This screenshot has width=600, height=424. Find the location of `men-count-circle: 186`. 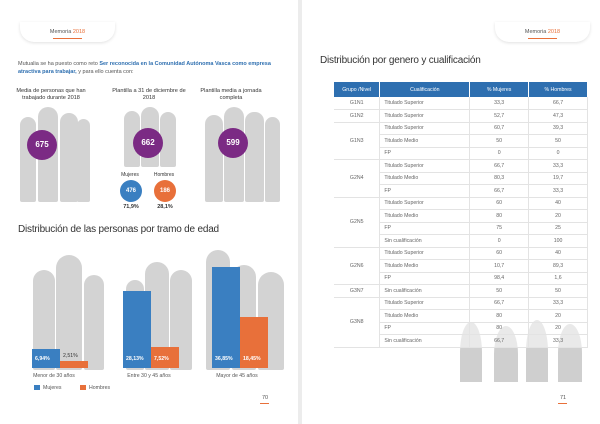

men-count-circle: 186 is located at coordinates (165, 191).